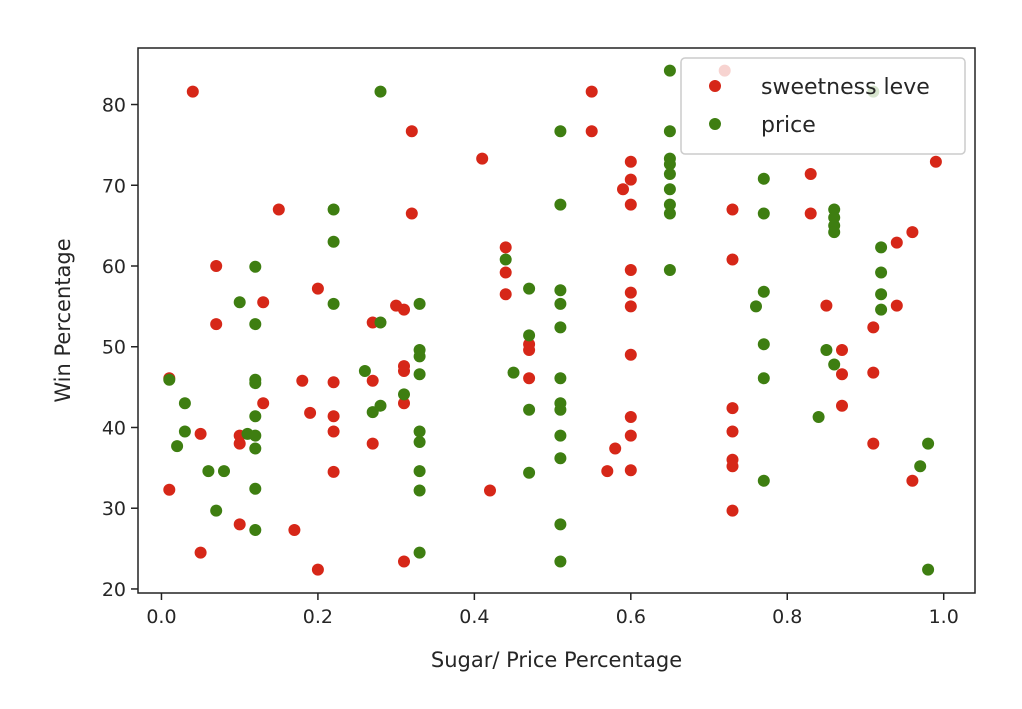 The image size is (1022, 709). What do you see at coordinates (318, 617) in the screenshot?
I see `x-tick-label: 0.2` at bounding box center [318, 617].